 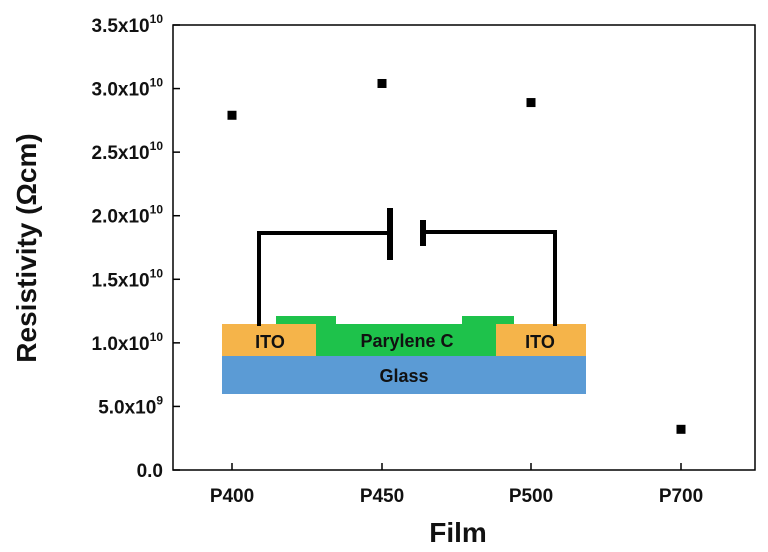 What do you see at coordinates (130, 405) in the screenshot?
I see `y-tick-label: 5.0x10⁹` at bounding box center [130, 405].